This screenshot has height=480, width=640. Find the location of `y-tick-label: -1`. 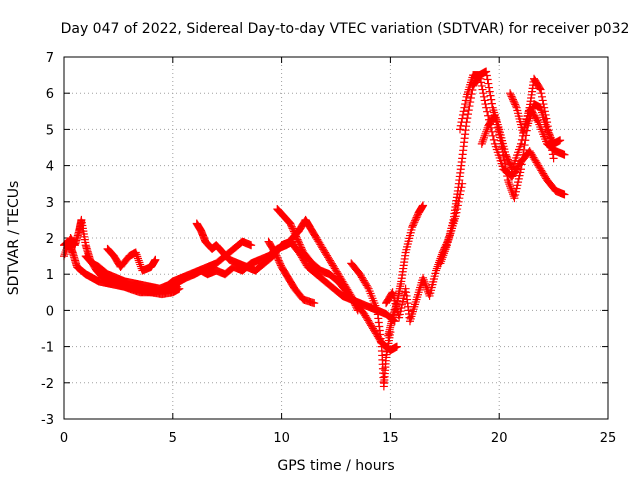

y-tick-label: -1 is located at coordinates (47, 348).